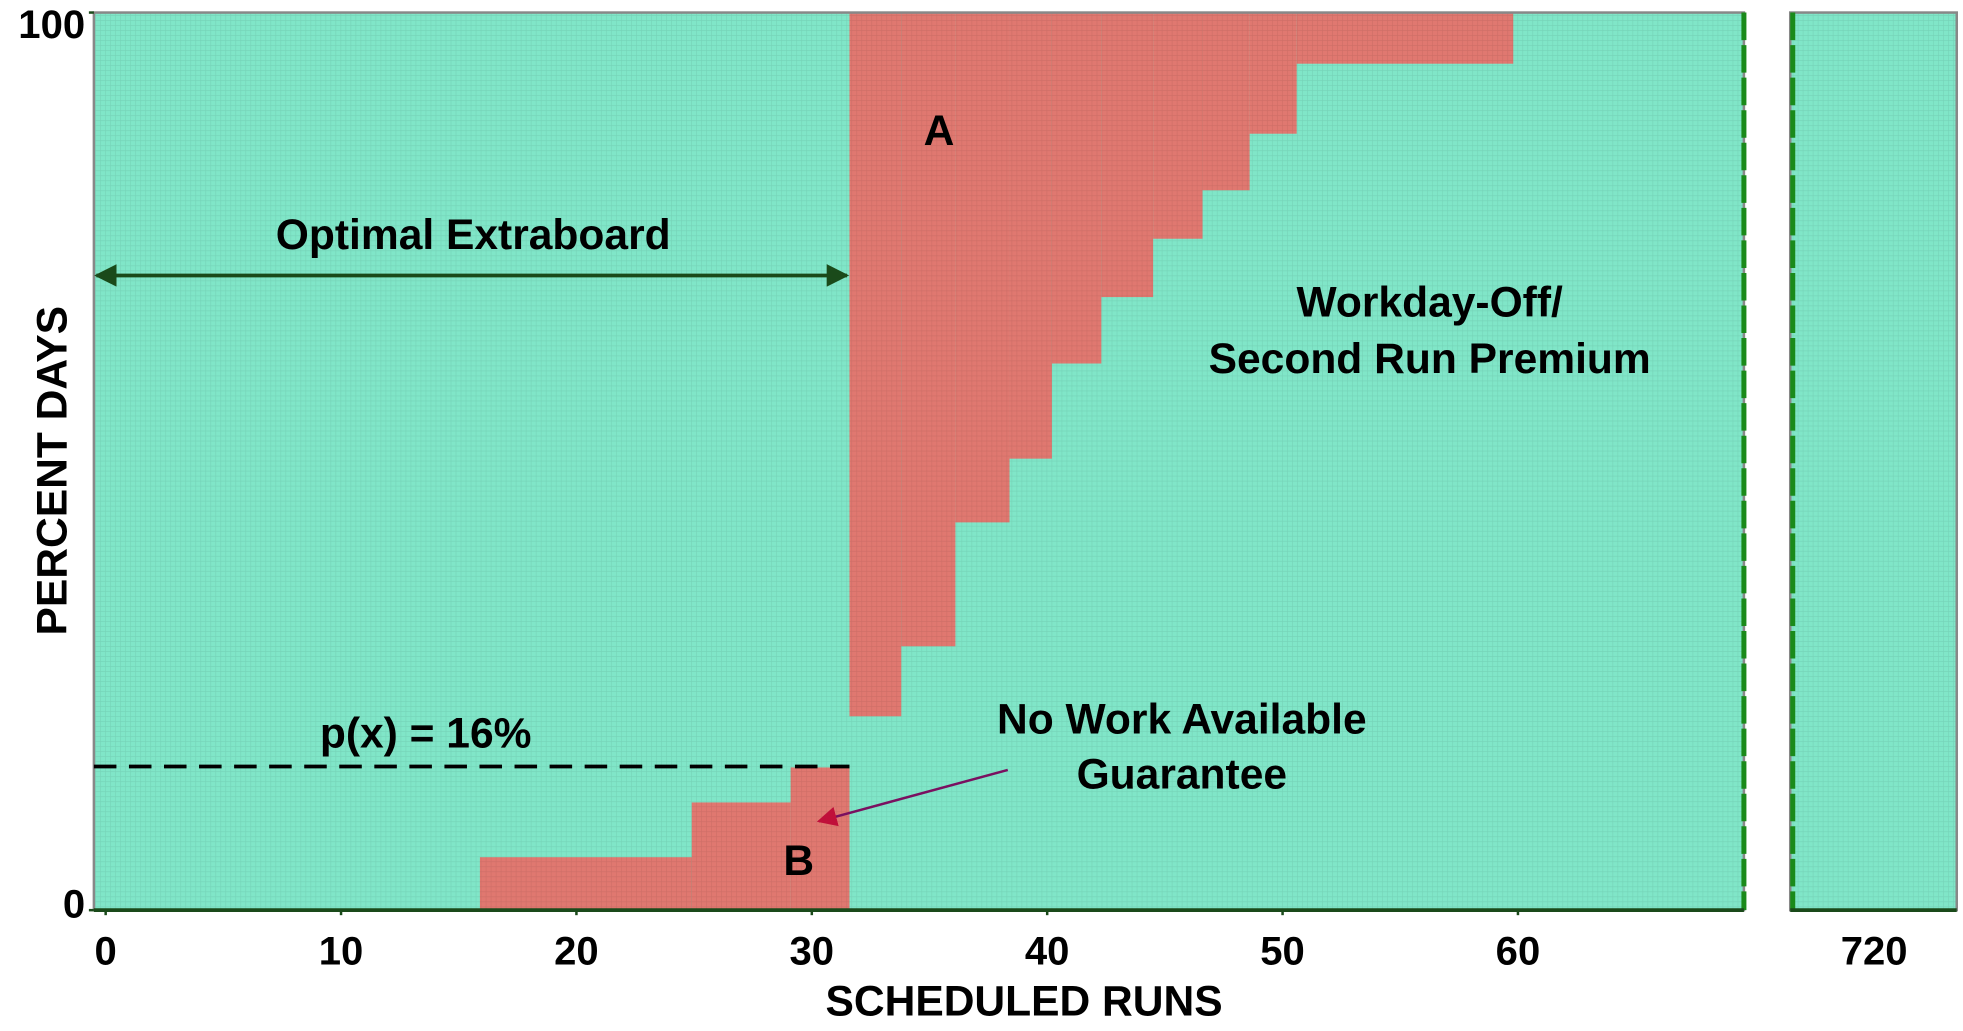 The width and height of the screenshot is (1963, 1031). Describe the element at coordinates (51, 25) in the screenshot. I see `y-tick-label: 100` at that location.